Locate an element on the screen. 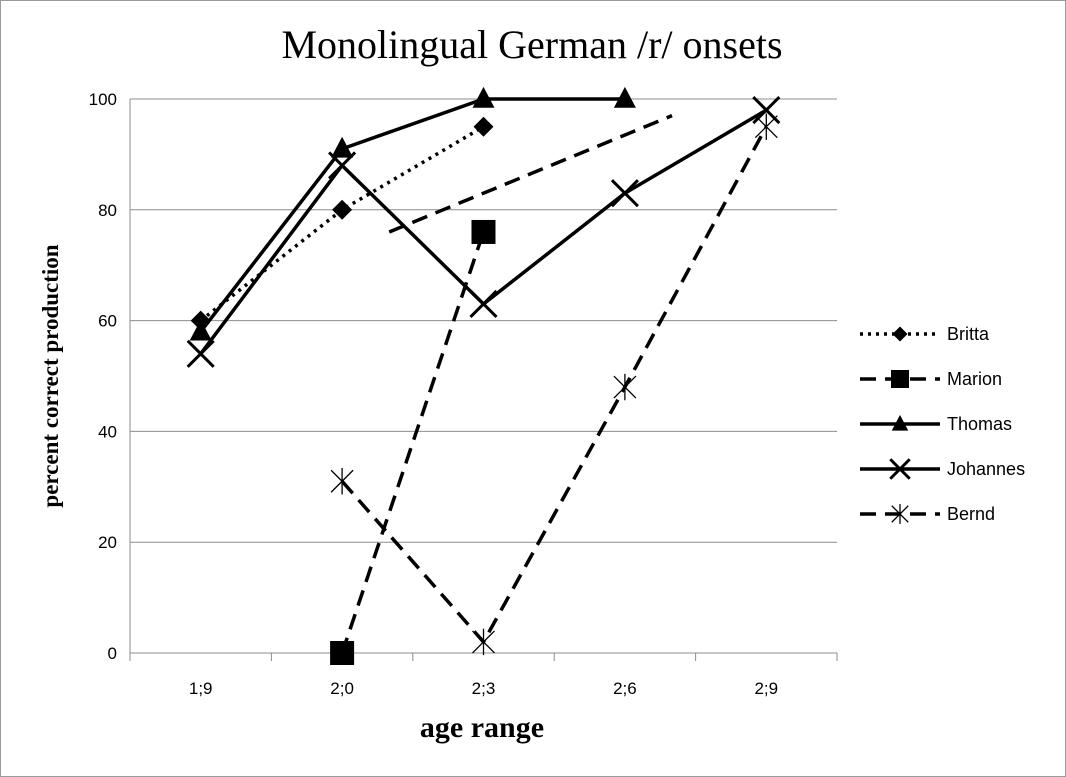 Image resolution: width=1066 pixels, height=777 pixels. y-axis-label: percent correct production is located at coordinates (50, 375).